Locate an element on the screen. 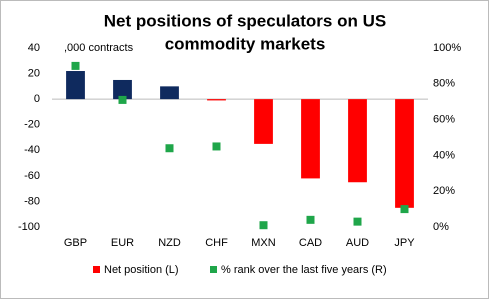 The width and height of the screenshot is (489, 299). x-tick-label: CHF is located at coordinates (216, 243).